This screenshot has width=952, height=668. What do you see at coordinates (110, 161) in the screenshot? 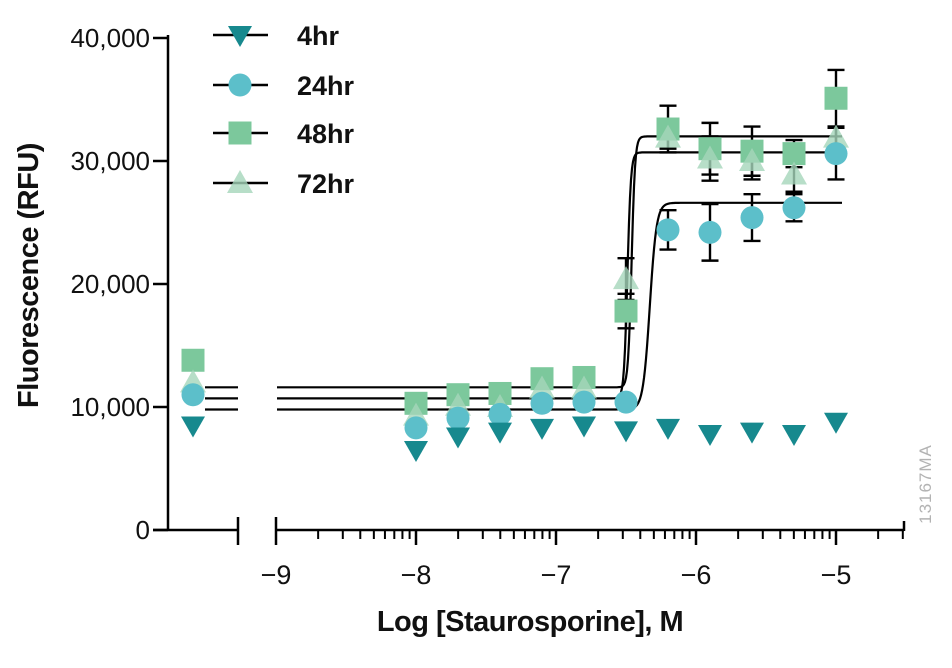
I see `y-tick-label: 30,000` at bounding box center [110, 161].